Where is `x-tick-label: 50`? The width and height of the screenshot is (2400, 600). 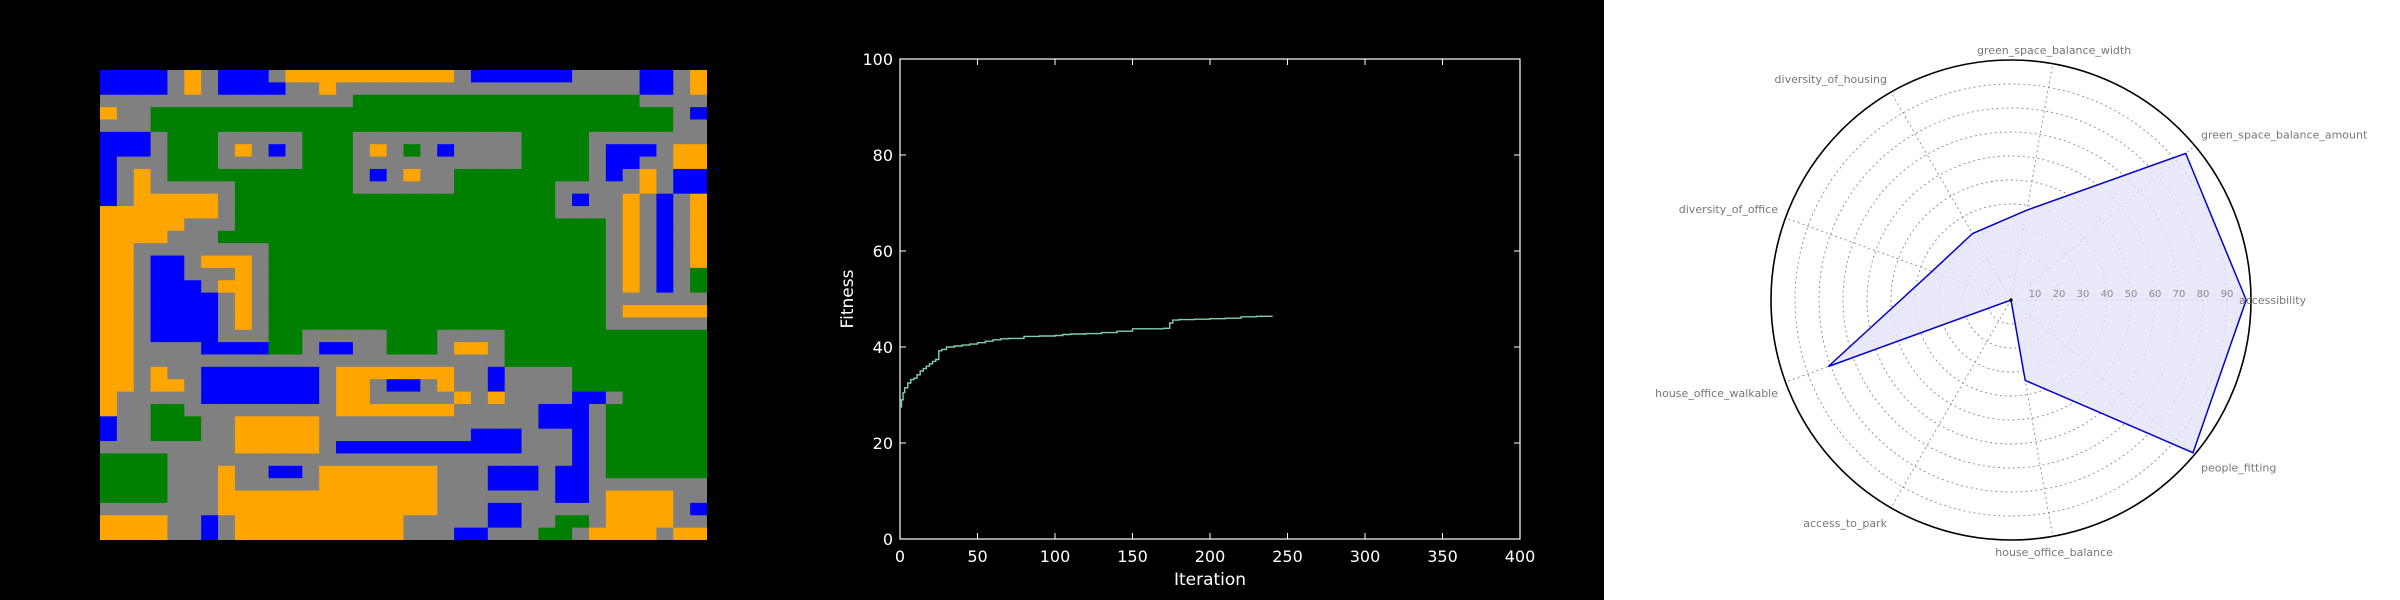
x-tick-label: 50 is located at coordinates (977, 556).